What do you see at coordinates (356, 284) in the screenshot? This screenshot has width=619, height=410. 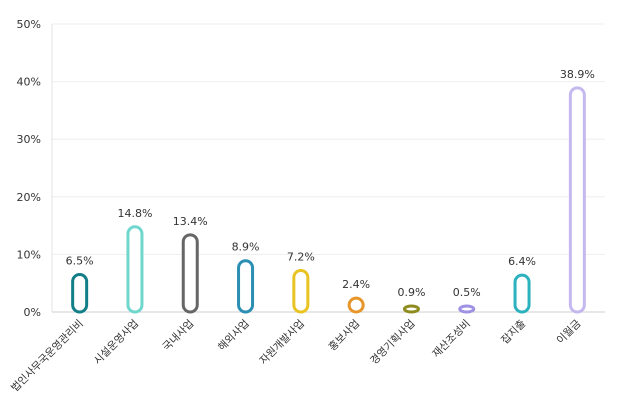 I see `data-label: 2.4%` at bounding box center [356, 284].